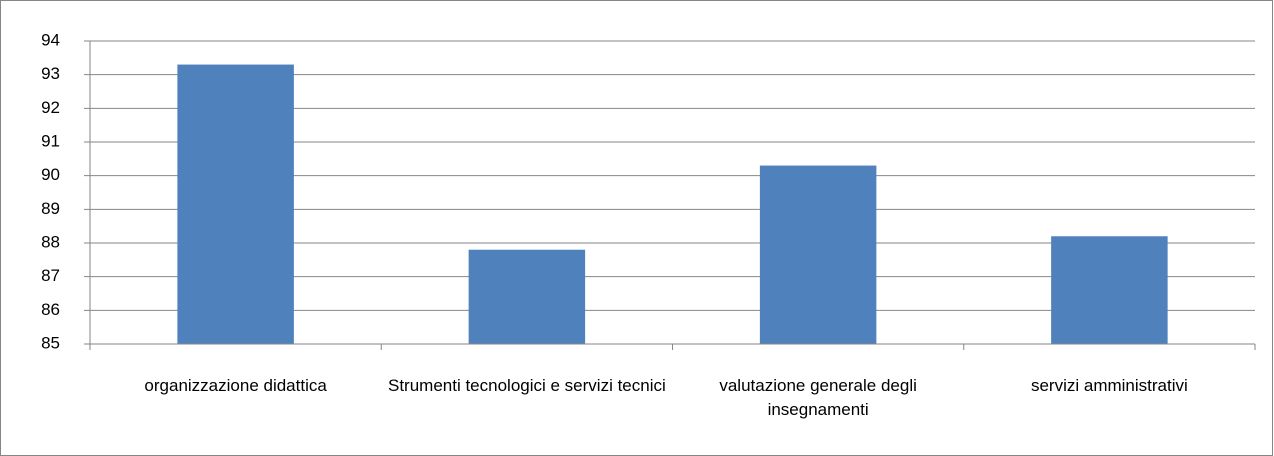 The height and width of the screenshot is (456, 1274). I want to click on y-tick-label: 85, so click(50, 342).